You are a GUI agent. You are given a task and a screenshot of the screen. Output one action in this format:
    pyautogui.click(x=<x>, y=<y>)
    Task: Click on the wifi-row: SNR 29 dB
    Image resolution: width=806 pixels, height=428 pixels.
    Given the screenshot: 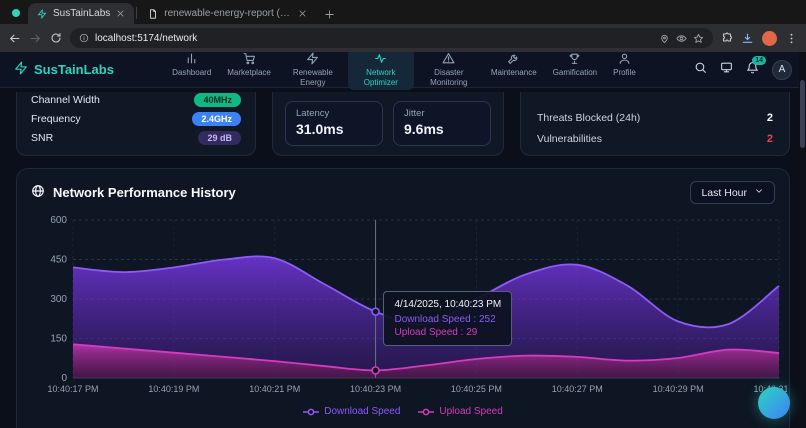 What is the action you would take?
    pyautogui.click(x=136, y=138)
    